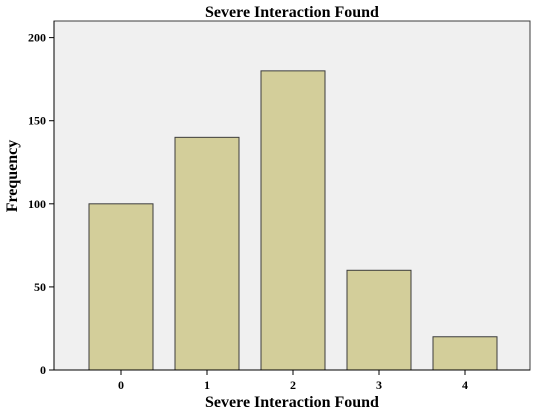  What do you see at coordinates (12, 176) in the screenshot?
I see `y-axis-title: Frequency` at bounding box center [12, 176].